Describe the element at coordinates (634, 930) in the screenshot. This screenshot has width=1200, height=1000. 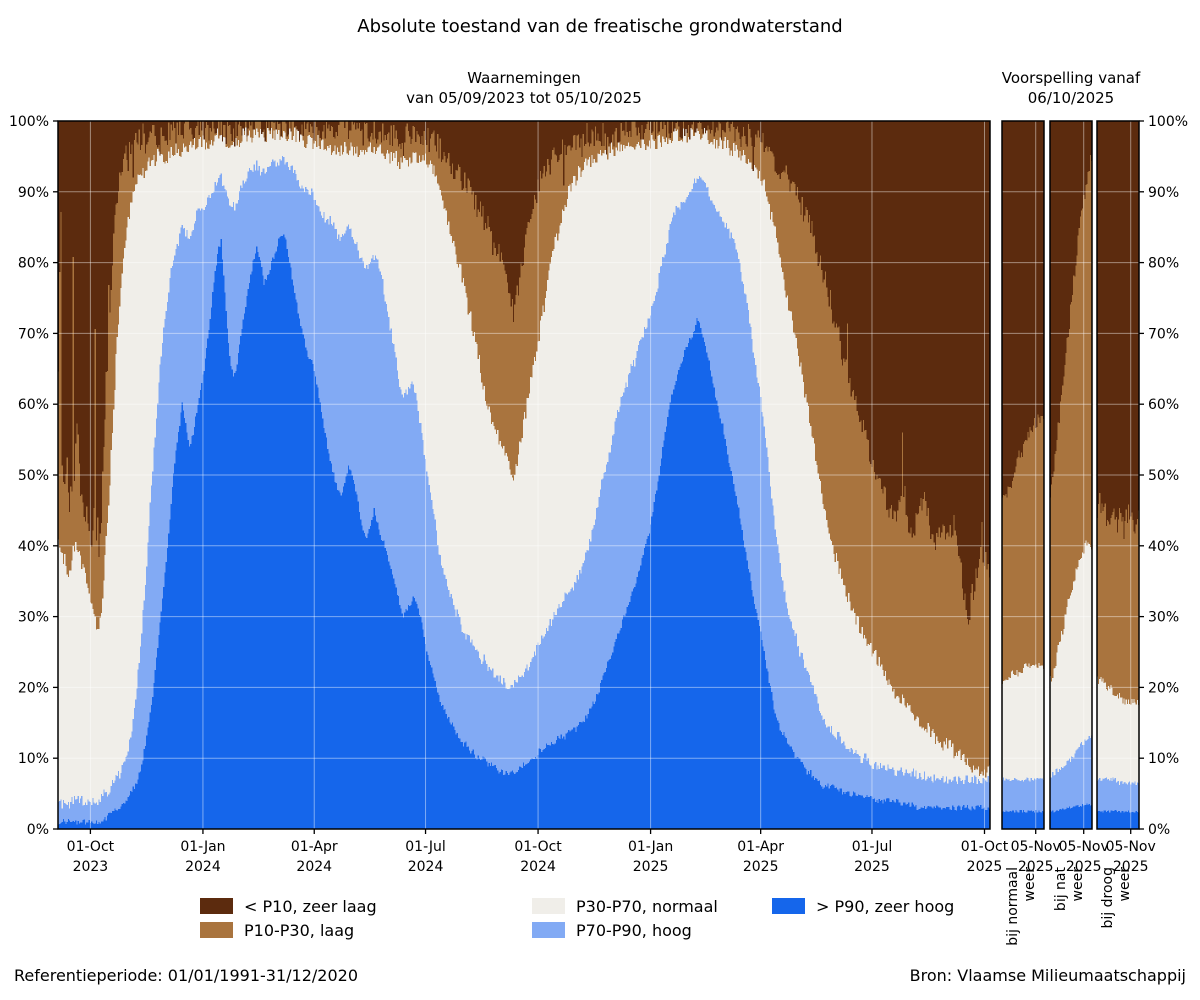
I see `legend-label-hoog: P70-P90, hoog` at that location.